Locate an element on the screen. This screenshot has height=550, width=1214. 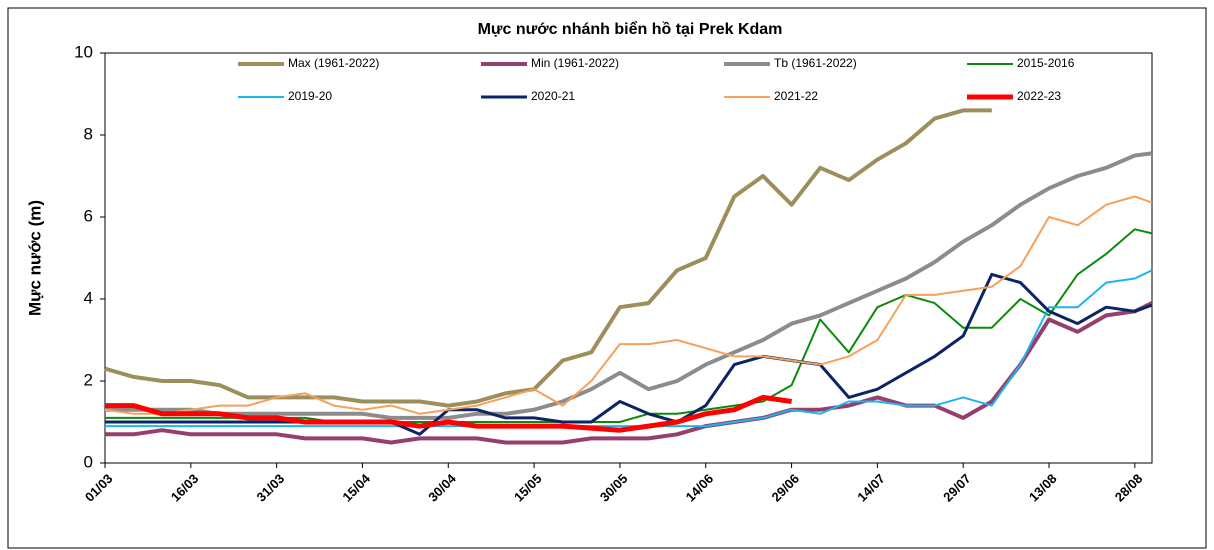
series-line is located at coordinates (448, 413).